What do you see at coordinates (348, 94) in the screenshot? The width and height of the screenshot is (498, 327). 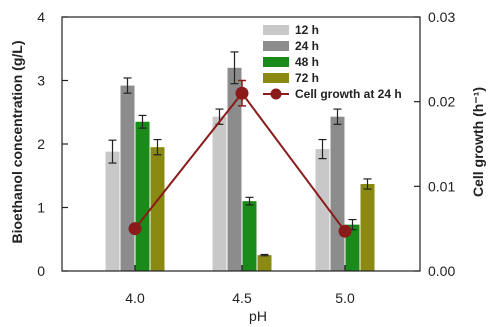 I see `legend-label: Cell growth at 24 h` at bounding box center [348, 94].